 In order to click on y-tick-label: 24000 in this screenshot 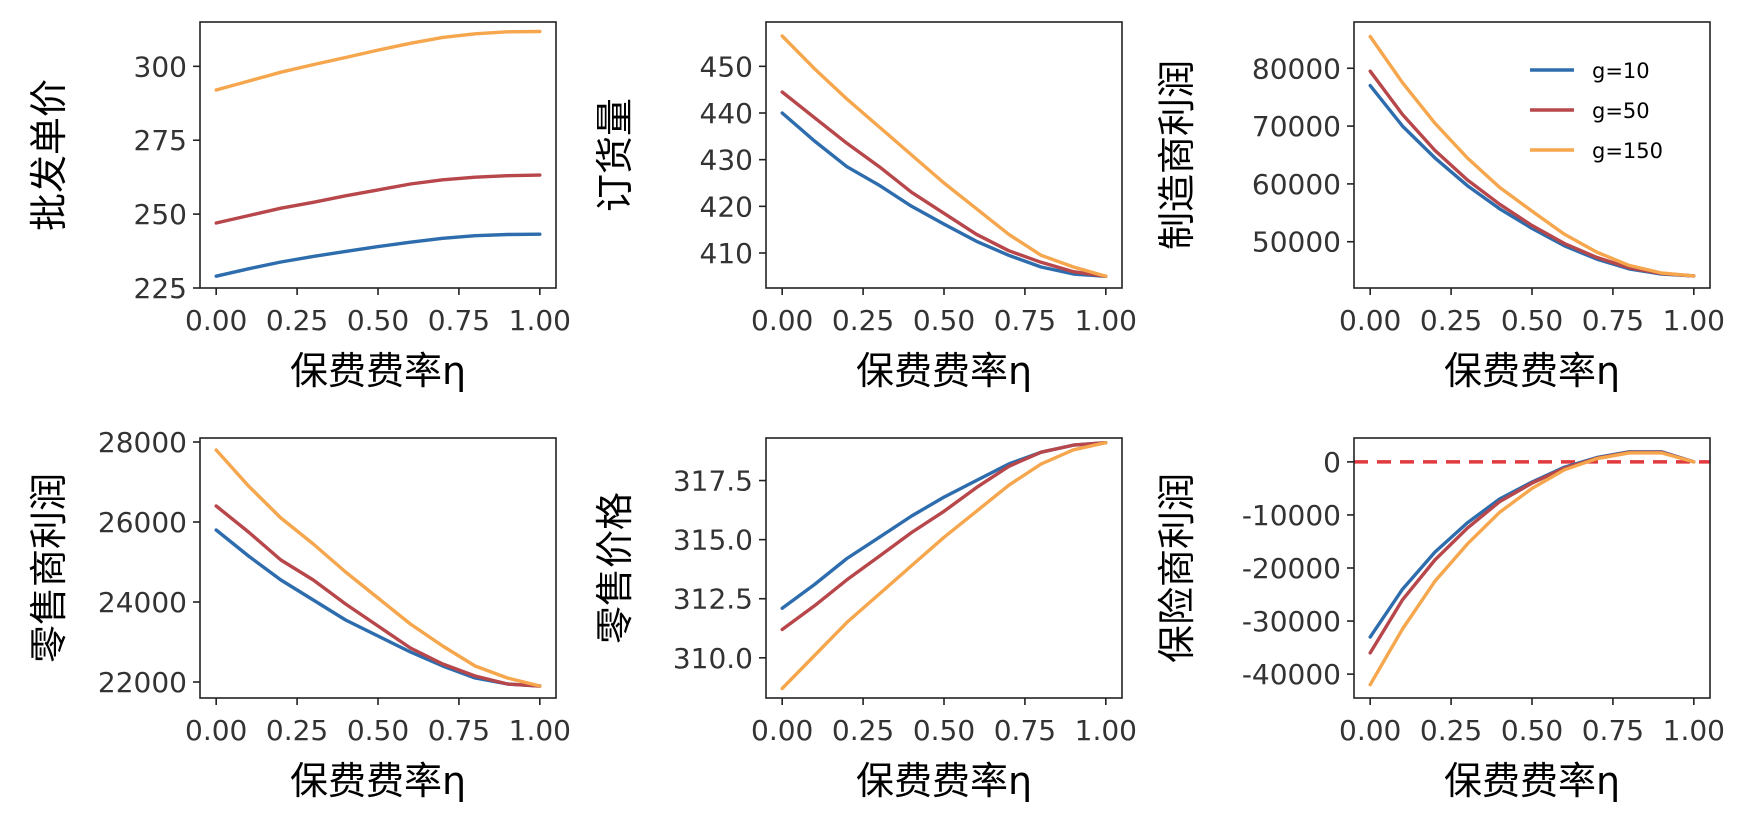, I will do `click(142, 602)`.